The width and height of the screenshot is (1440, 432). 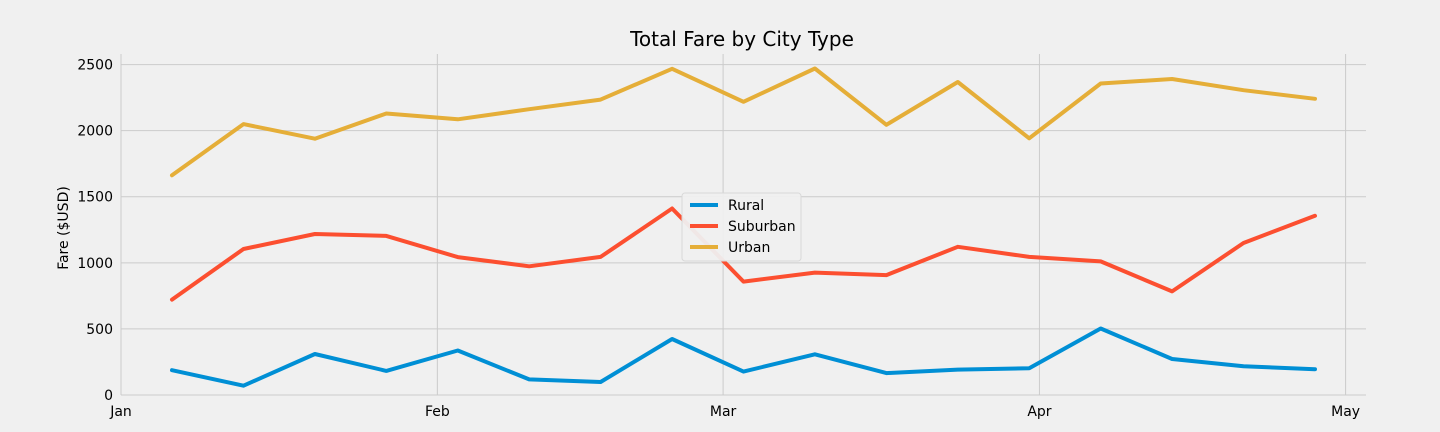 I want to click on legend: Rural Suburban Urban, so click(x=741, y=227).